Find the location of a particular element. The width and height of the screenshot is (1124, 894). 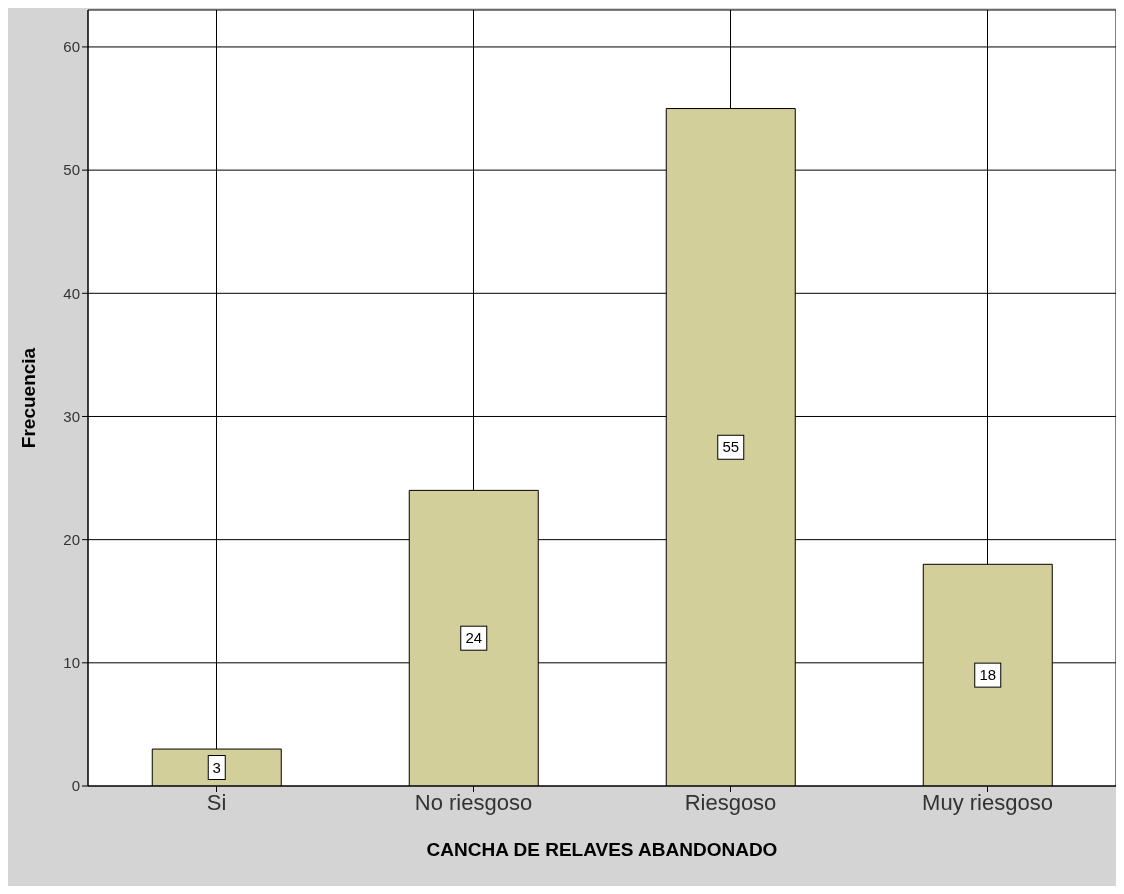

y-tick-label: 10 is located at coordinates (71, 663).